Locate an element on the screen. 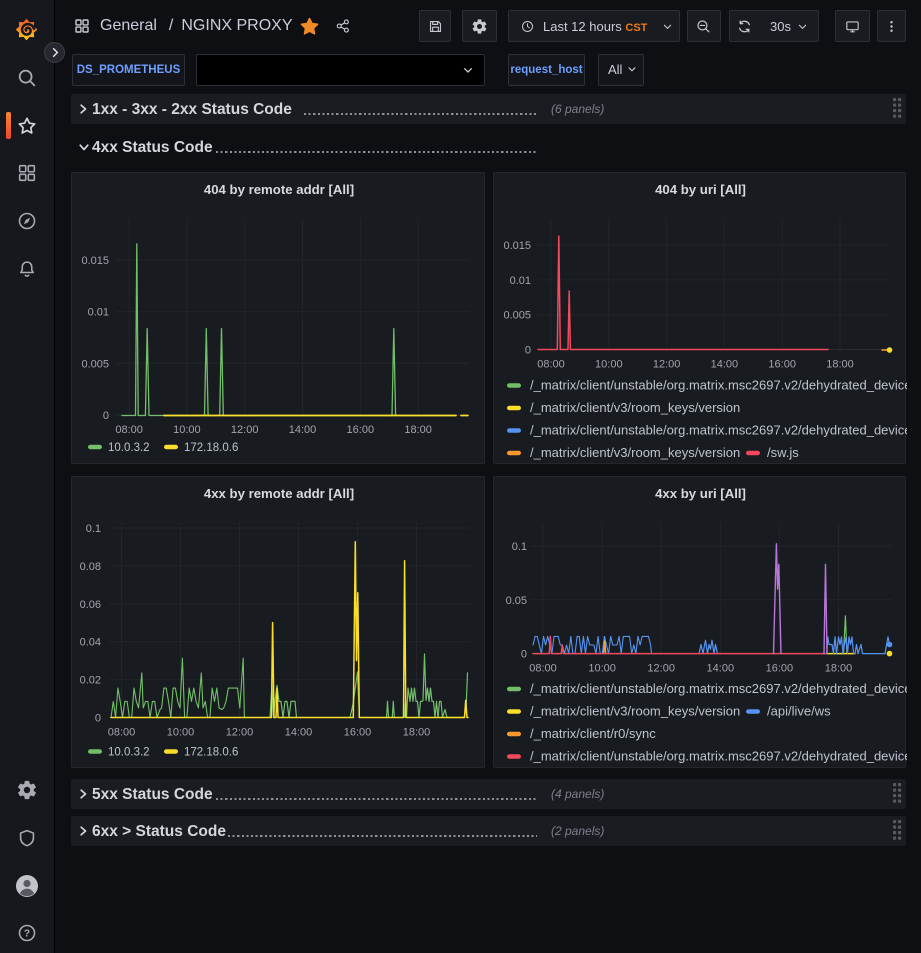  svg-text: /sw.js is located at coordinates (783, 452).